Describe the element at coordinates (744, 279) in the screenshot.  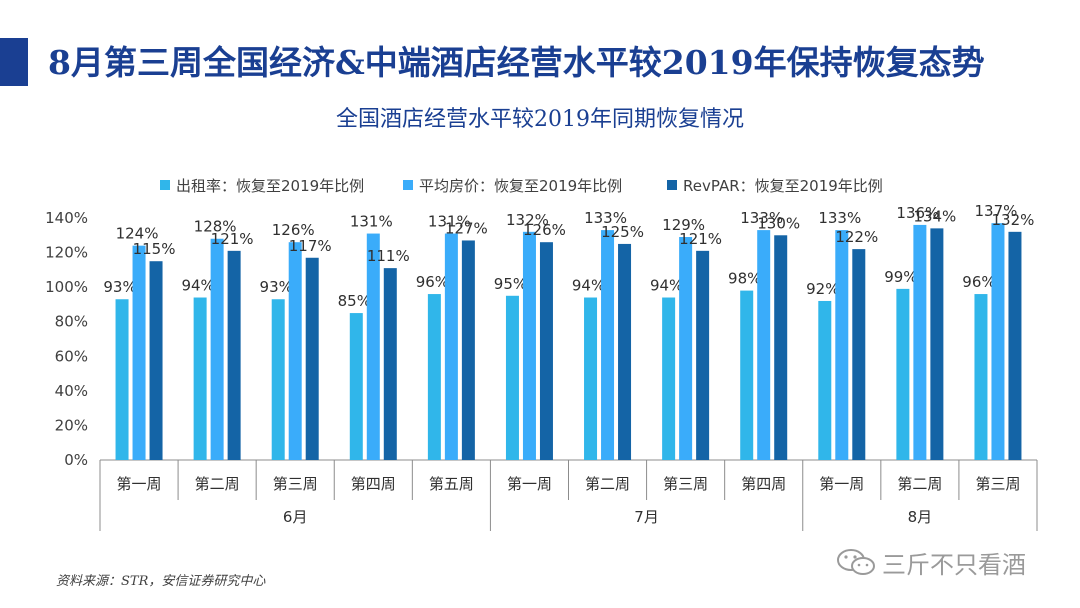
I see `data-label: 98%` at that location.